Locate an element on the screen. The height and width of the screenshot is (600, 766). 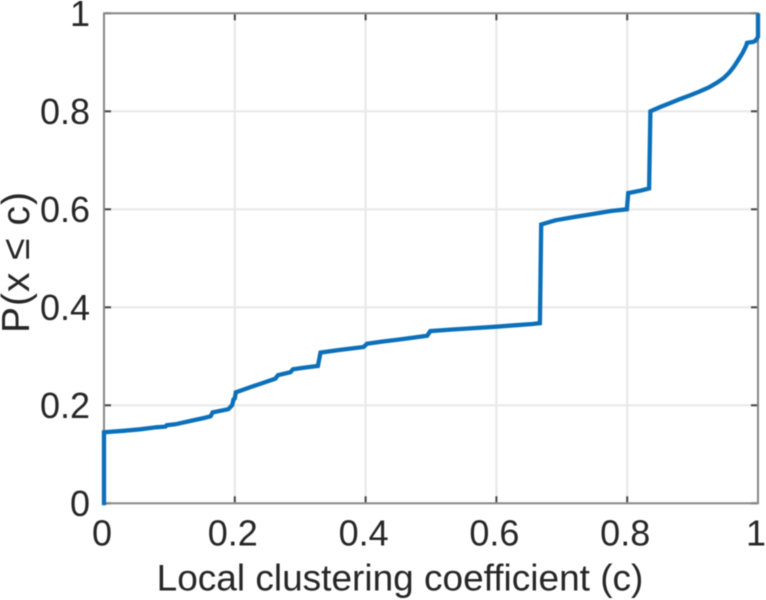
svg-text: P(x ≤ c) is located at coordinates (19, 262).